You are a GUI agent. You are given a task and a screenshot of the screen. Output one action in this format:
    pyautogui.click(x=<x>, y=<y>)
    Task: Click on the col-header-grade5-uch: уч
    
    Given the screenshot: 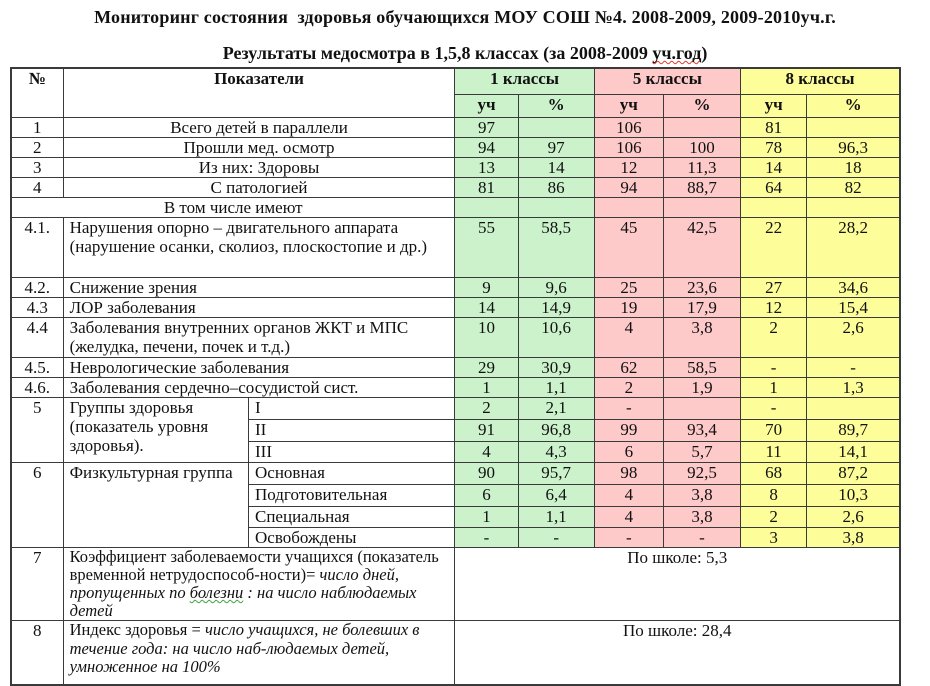 What is the action you would take?
    pyautogui.click(x=628, y=105)
    